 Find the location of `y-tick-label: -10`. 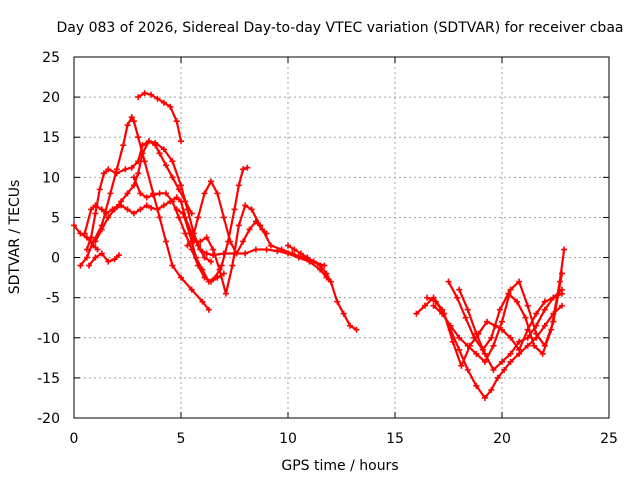

y-tick-label: -10 is located at coordinates (48, 339).